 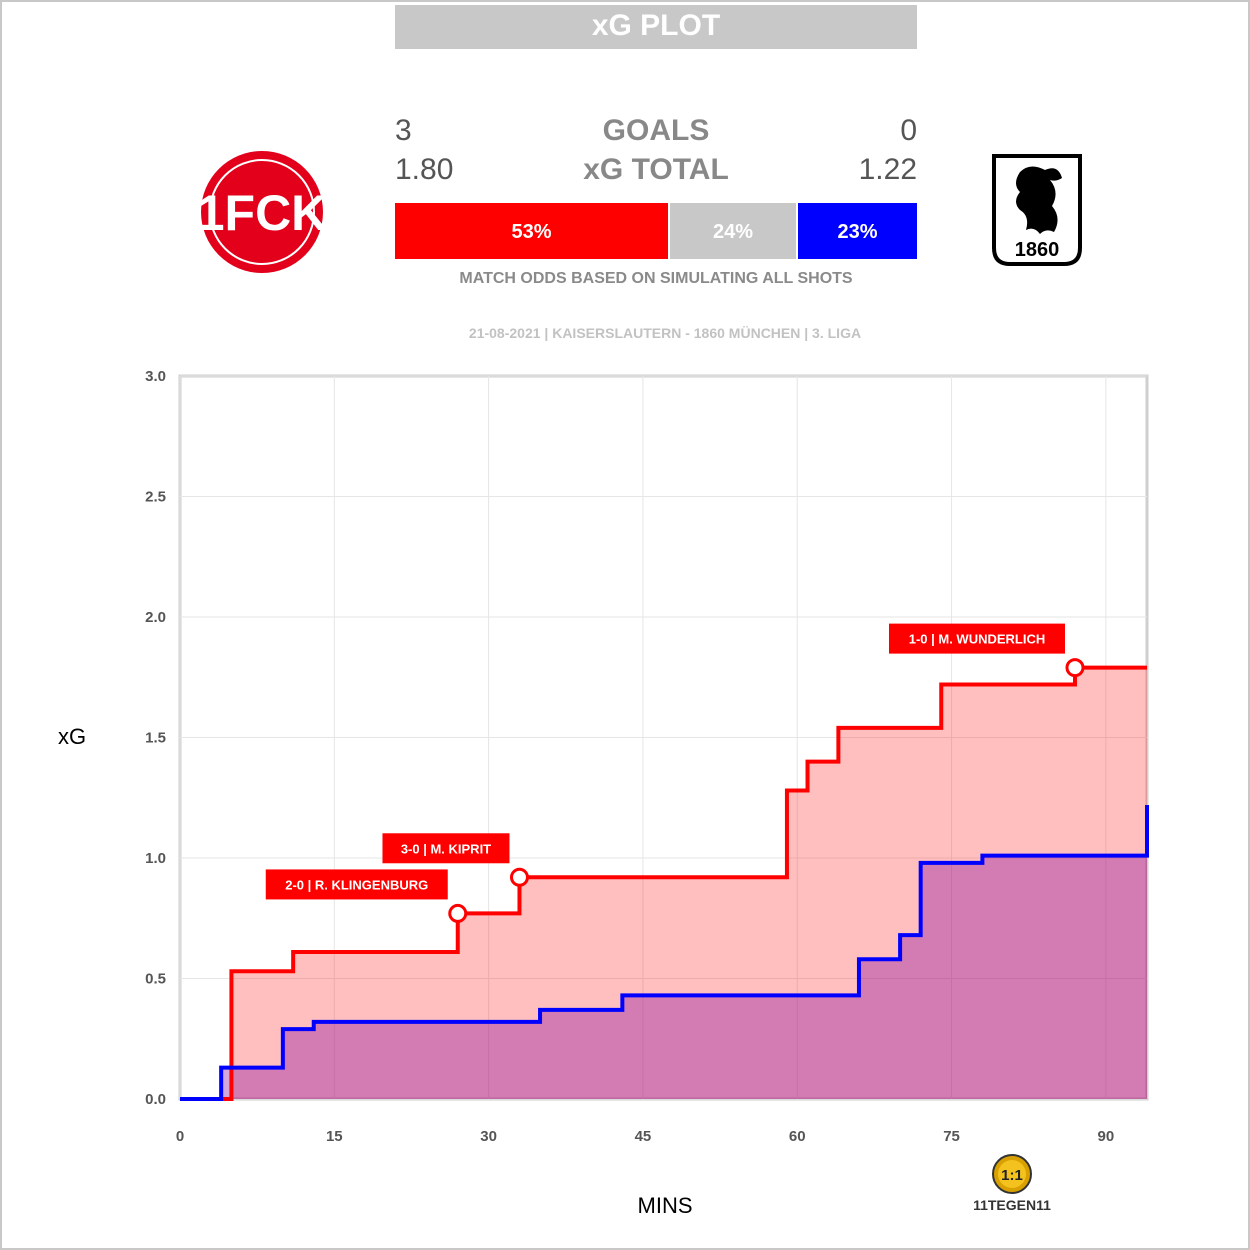 I want to click on home-team-logo: 1FCK, so click(x=262, y=212).